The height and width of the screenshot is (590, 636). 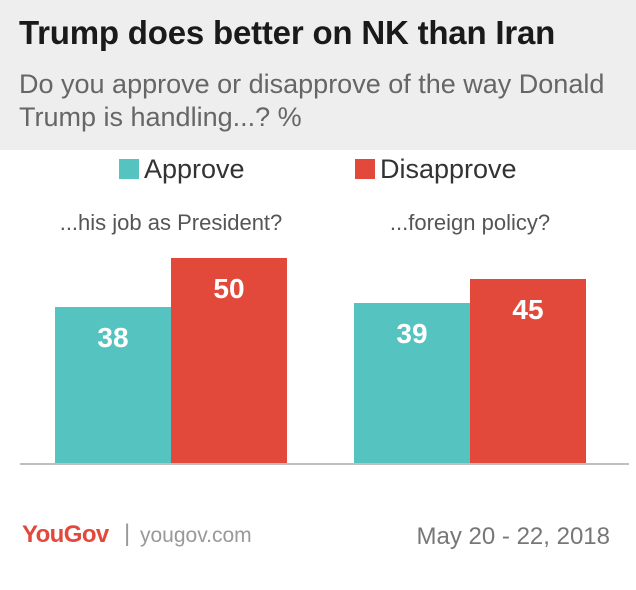 I want to click on bar-value-label: 45, so click(x=528, y=309).